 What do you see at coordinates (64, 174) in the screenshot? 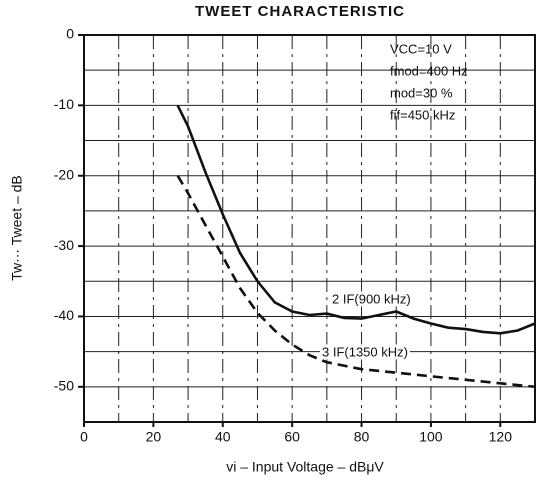
I see `y-tick-label: -20` at bounding box center [64, 174].